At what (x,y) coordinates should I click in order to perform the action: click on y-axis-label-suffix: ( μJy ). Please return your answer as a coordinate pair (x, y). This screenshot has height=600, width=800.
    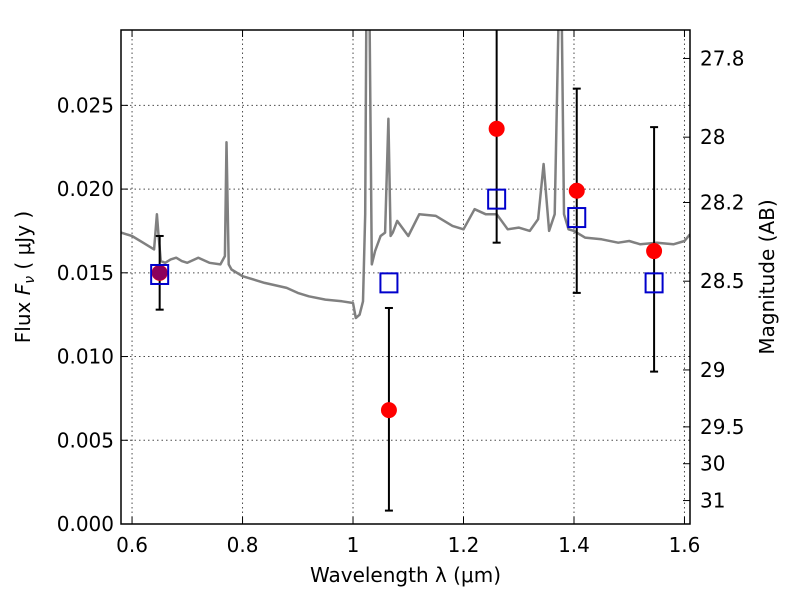
    Looking at the image, I should click on (23, 243).